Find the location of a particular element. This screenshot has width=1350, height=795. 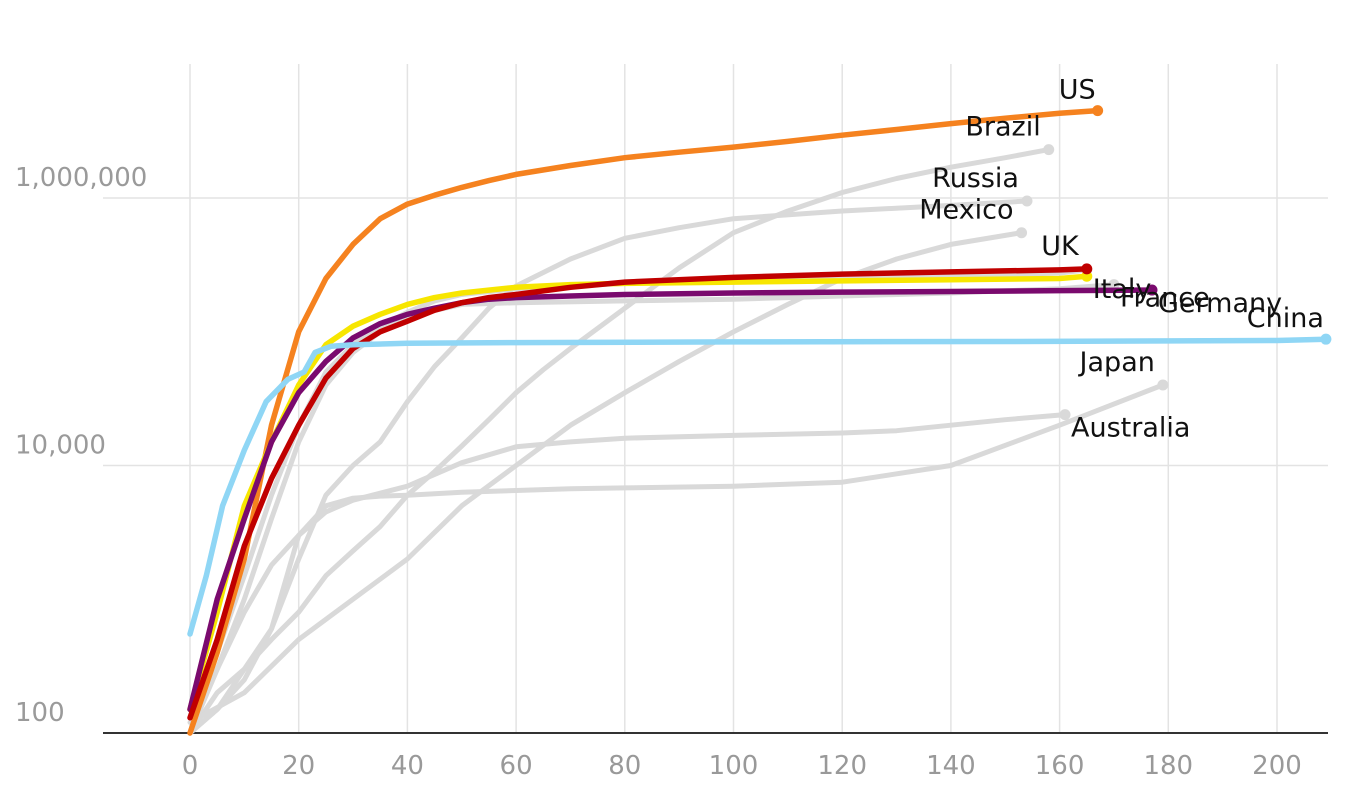

y-tick-label: 1,000,000 is located at coordinates (81, 178).